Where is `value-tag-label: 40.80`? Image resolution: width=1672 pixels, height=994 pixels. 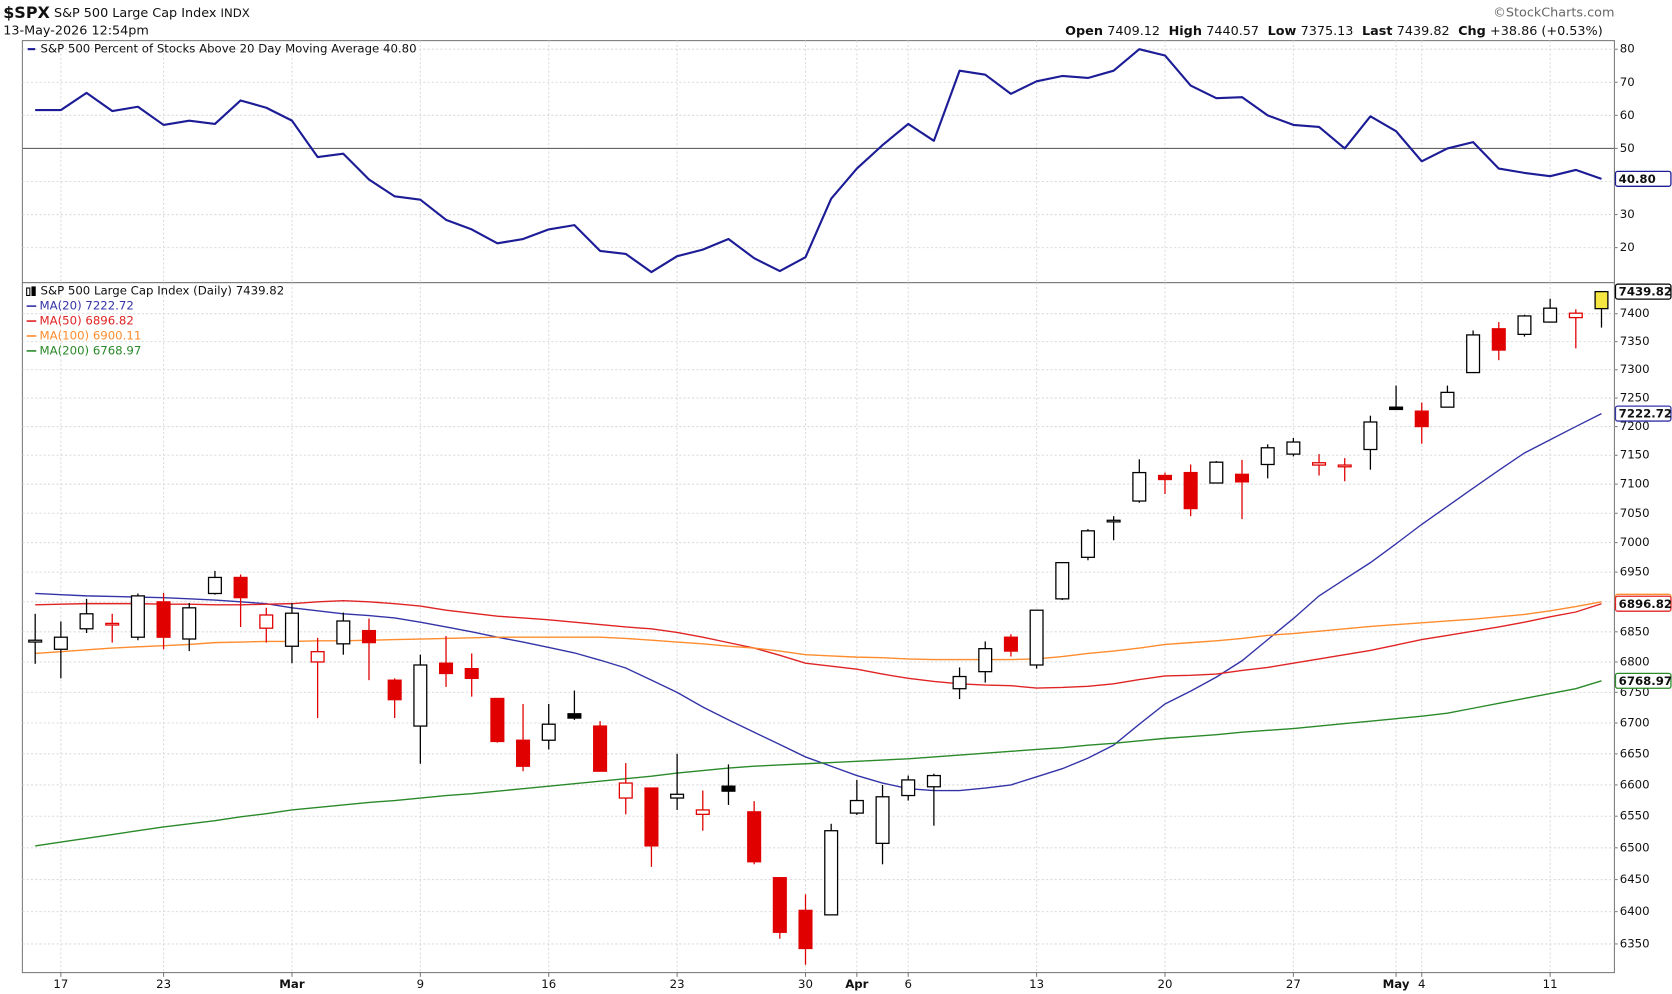
value-tag-label: 40.80 is located at coordinates (1637, 179).